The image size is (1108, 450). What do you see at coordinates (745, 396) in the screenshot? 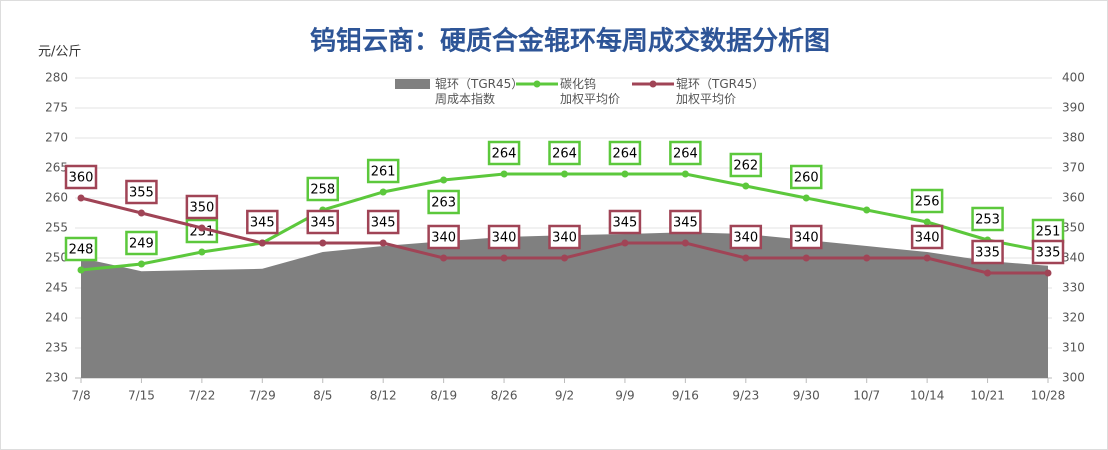
I see `x-tick-label: 9/23` at bounding box center [745, 396].